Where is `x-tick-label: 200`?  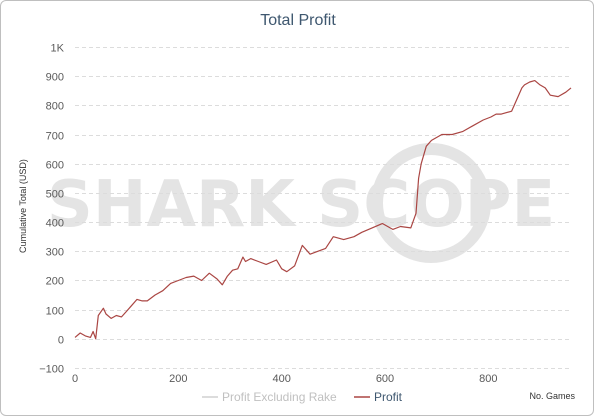 x-tick-label: 200 is located at coordinates (178, 379).